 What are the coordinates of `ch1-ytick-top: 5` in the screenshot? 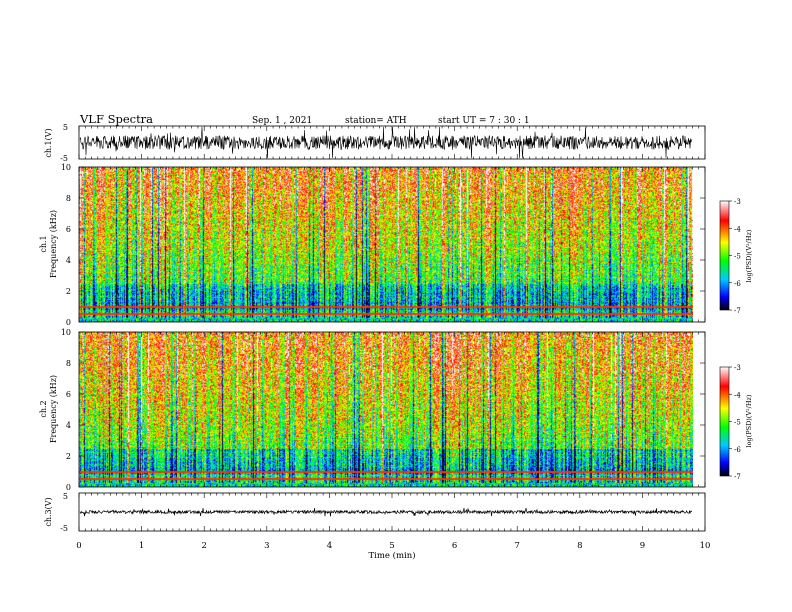 It's located at (65, 127).